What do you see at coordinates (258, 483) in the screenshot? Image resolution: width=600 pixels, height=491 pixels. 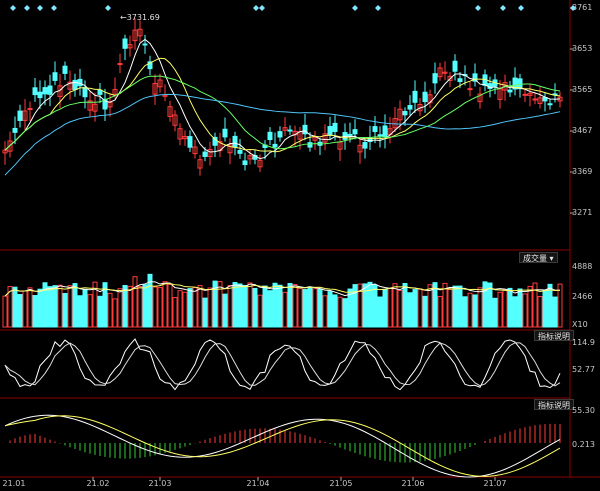 I see `date-axis-label: 21.04` at bounding box center [258, 483].